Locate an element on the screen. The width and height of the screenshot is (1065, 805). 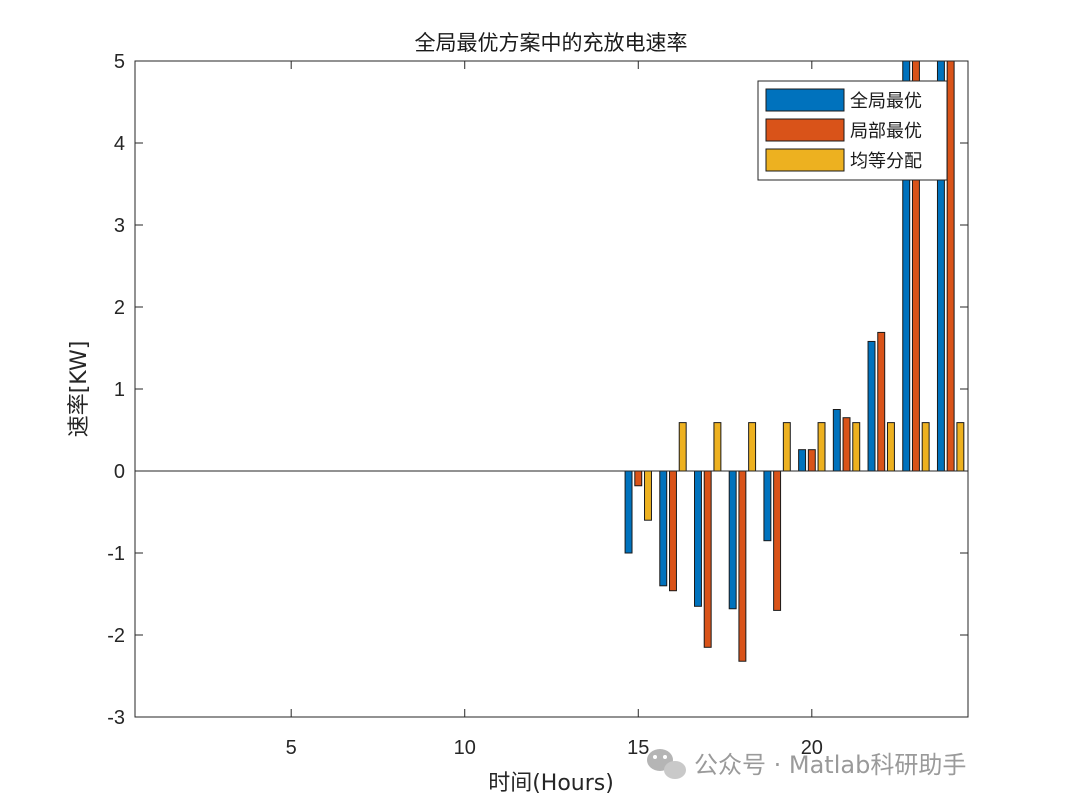
watermark-text: 公众号 · Matlab科研助手 is located at coordinates (830, 765).